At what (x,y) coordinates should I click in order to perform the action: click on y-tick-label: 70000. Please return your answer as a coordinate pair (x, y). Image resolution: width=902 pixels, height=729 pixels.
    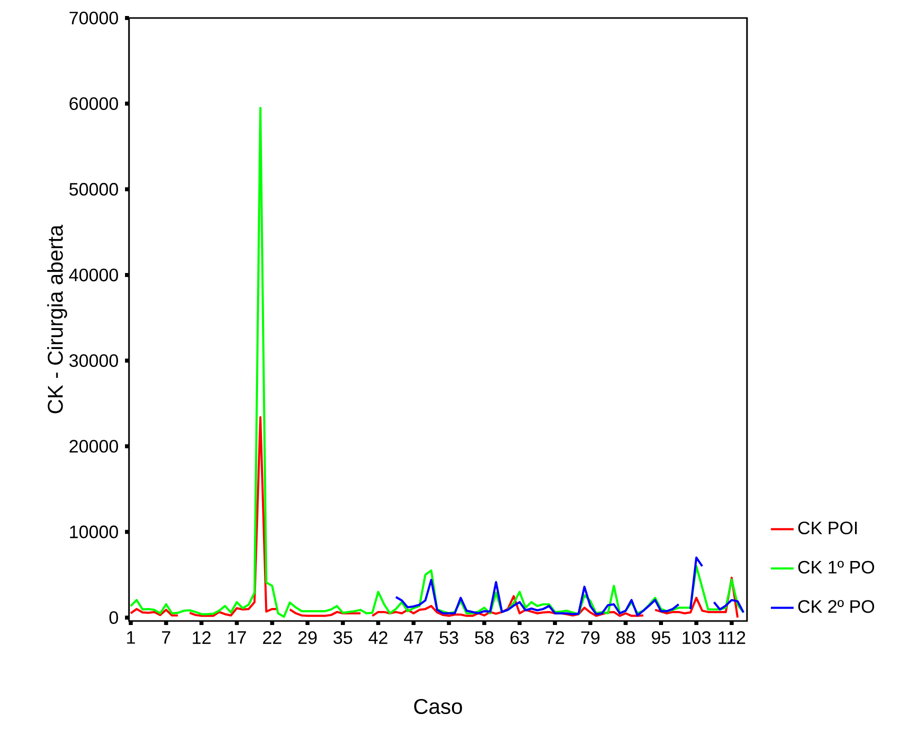
    Looking at the image, I should click on (94, 18).